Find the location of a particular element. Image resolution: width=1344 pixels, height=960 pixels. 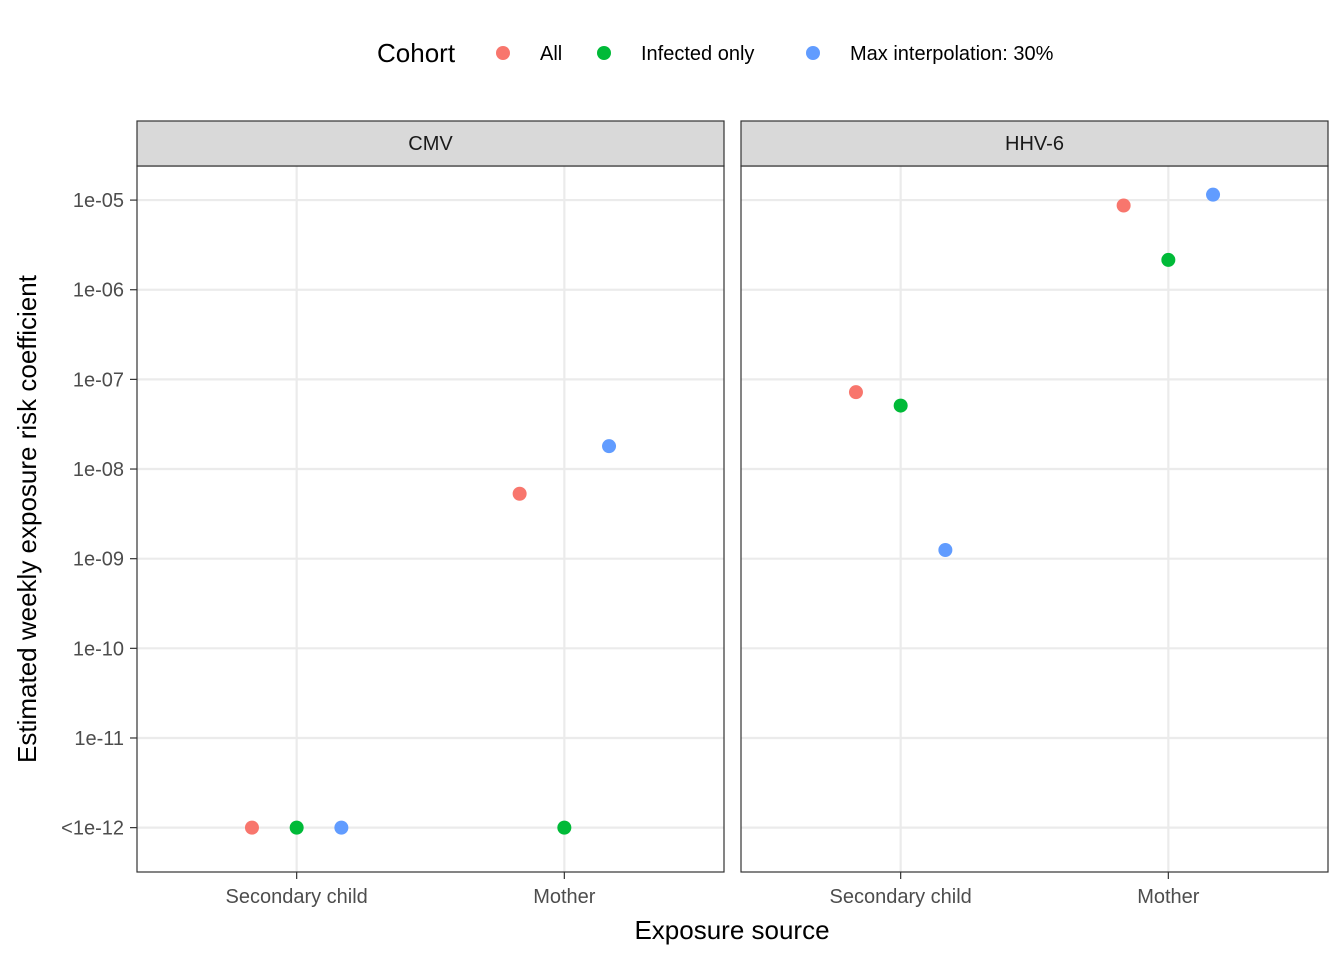

point-cmv-mother-all is located at coordinates (519, 493).